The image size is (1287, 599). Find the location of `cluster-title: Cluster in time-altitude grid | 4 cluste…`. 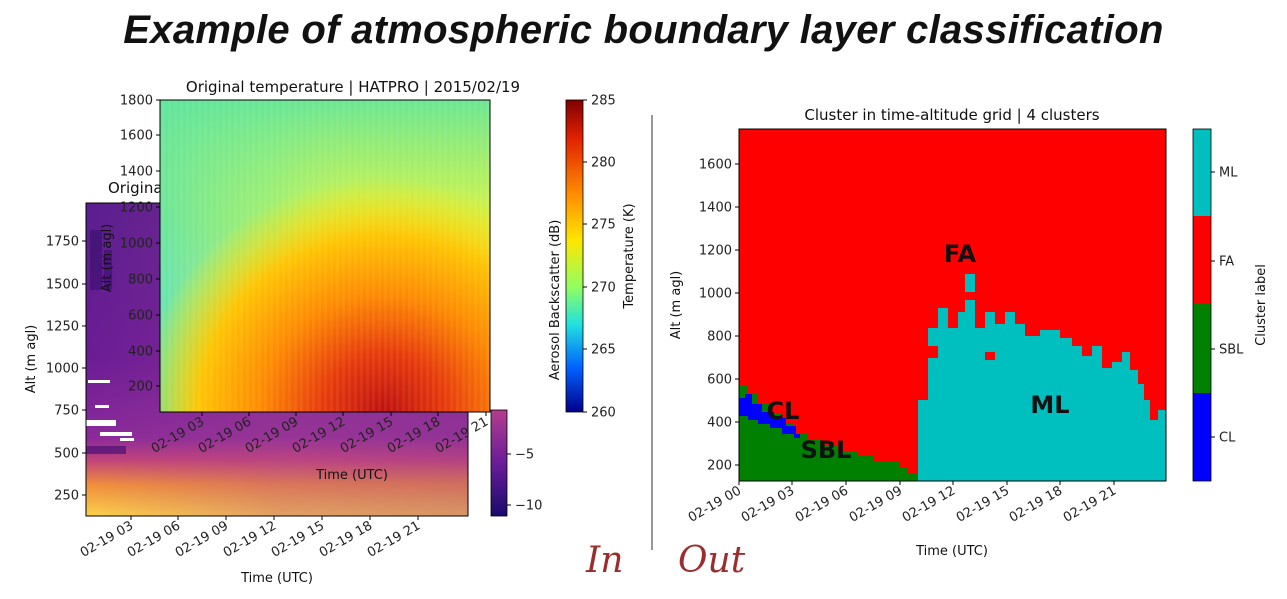

cluster-title: Cluster in time-altitude grid | 4 cluste… is located at coordinates (951, 115).